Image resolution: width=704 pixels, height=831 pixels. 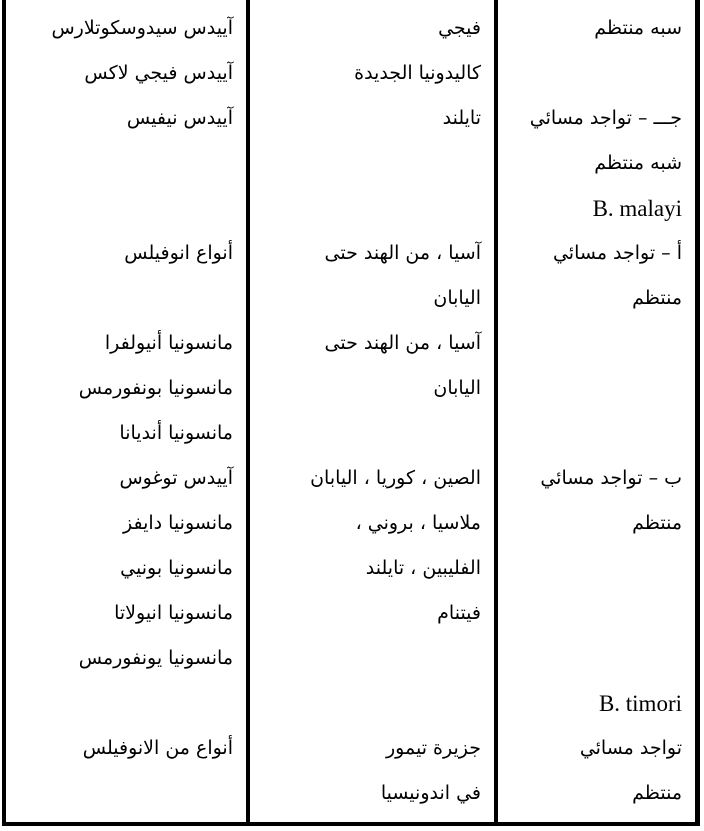 I want to click on table-cell: مانسونيا أنديانا, so click(x=176, y=433).